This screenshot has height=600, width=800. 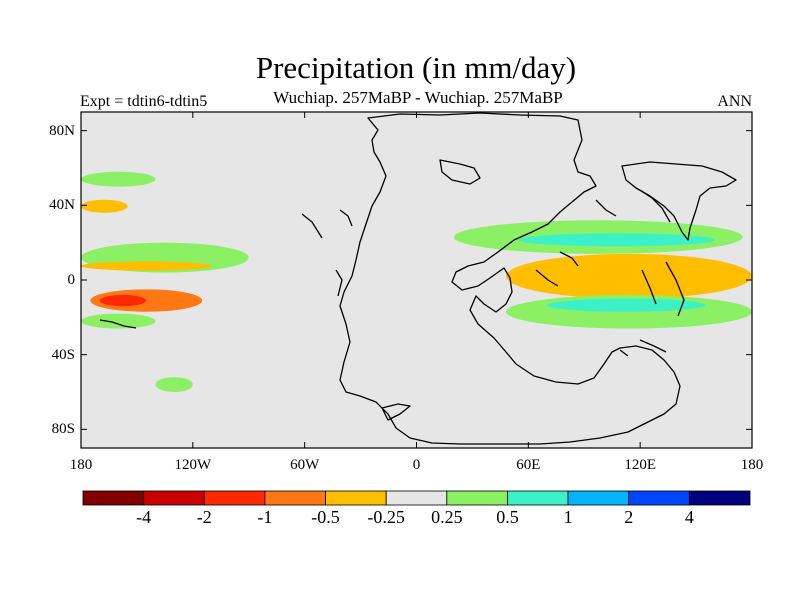 I want to click on contour-east-pacific-drying, so click(x=146, y=300).